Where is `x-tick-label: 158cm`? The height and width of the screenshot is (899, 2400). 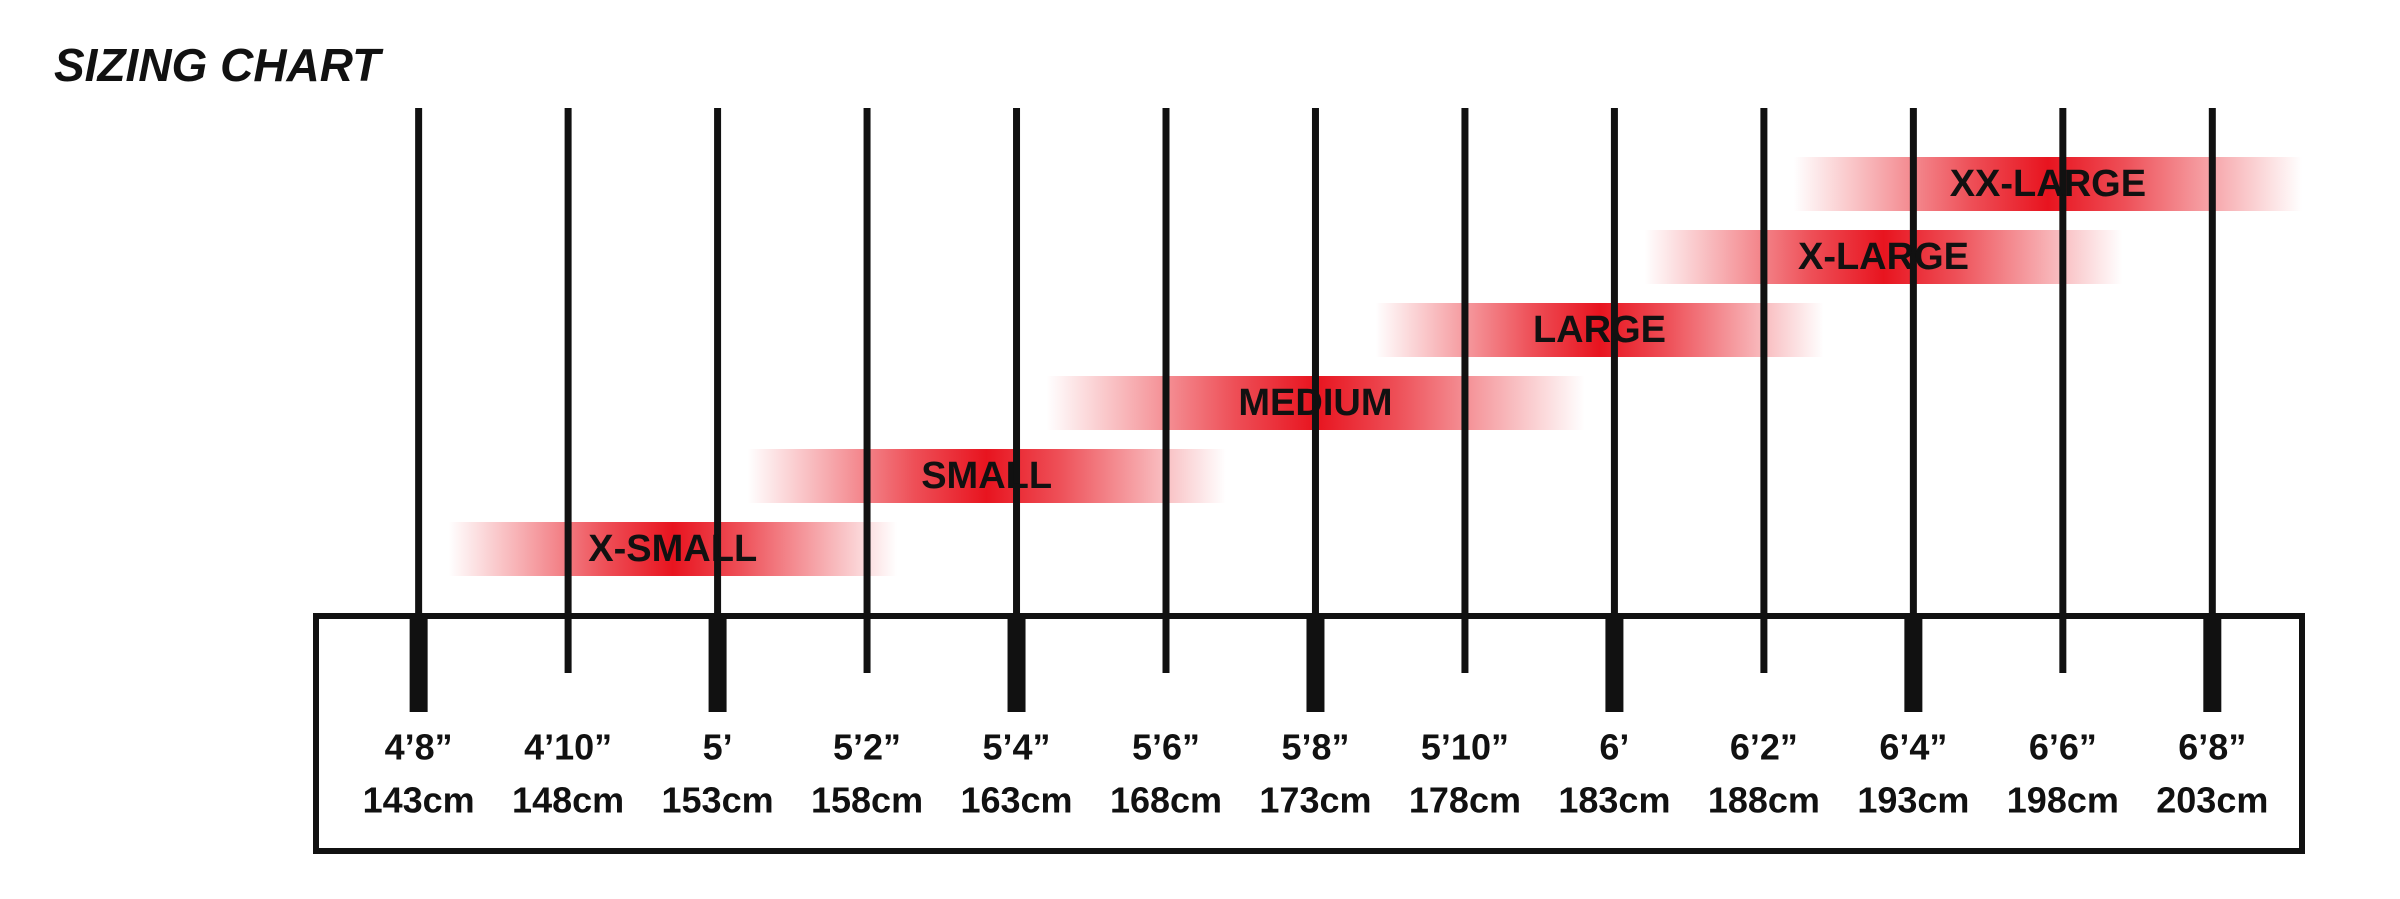
x-tick-label: 158cm is located at coordinates (867, 800).